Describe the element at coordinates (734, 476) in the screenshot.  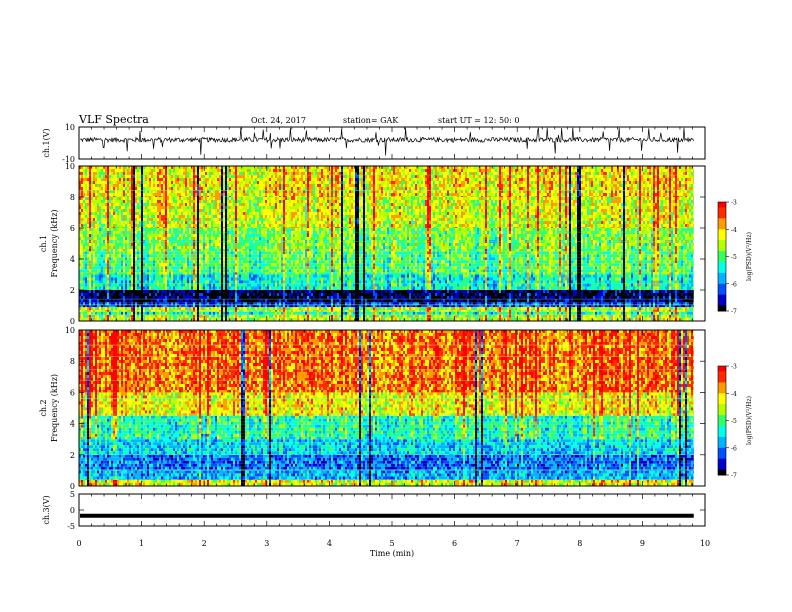
I see `ch2-colorbar-tick: -7` at that location.